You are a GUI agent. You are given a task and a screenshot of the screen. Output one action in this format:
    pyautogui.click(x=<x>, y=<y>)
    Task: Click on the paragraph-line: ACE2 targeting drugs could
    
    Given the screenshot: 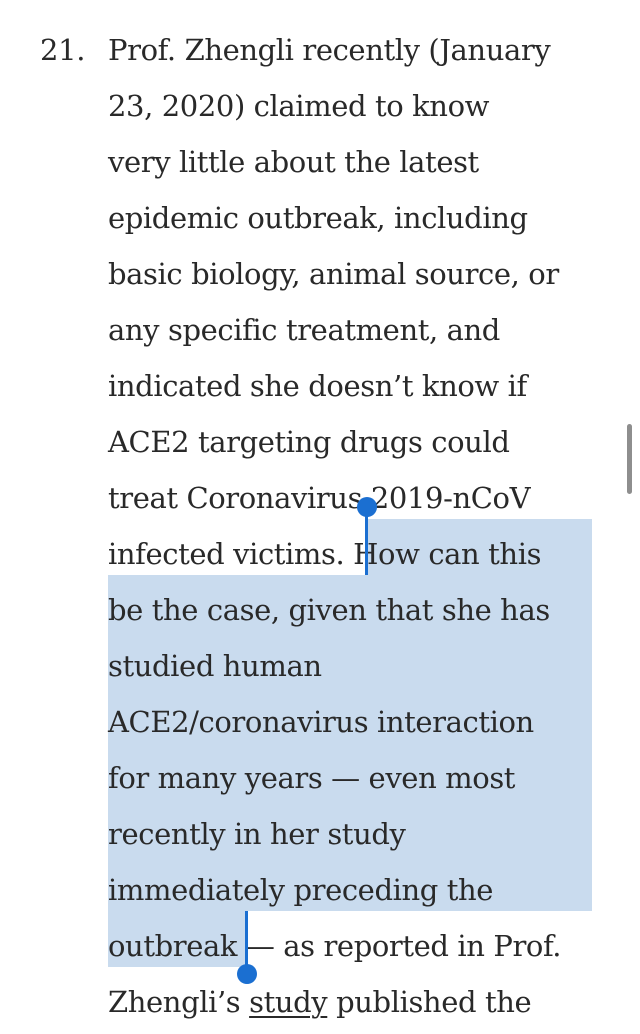 What is the action you would take?
    pyautogui.click(x=309, y=442)
    